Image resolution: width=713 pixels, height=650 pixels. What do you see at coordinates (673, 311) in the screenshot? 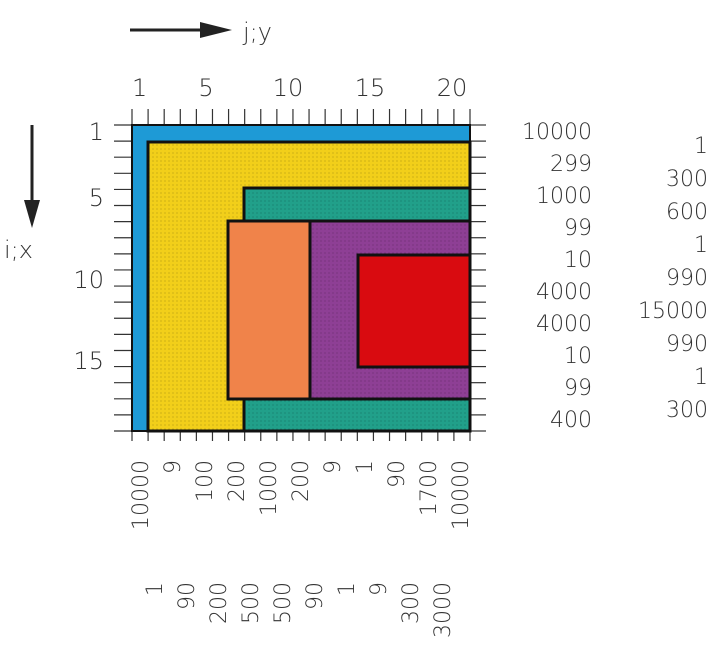
I see `row-value-secondary: 15000` at bounding box center [673, 311].